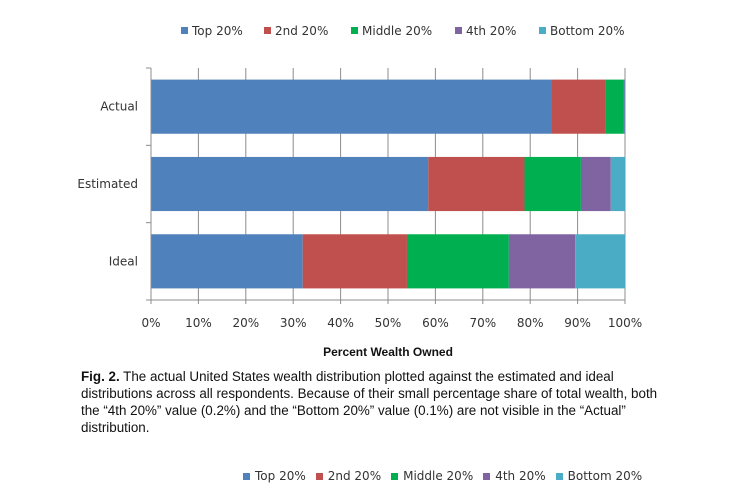 Image resolution: width=739 pixels, height=500 pixels. I want to click on figure-caption-label: Fig. 2., so click(100, 376).